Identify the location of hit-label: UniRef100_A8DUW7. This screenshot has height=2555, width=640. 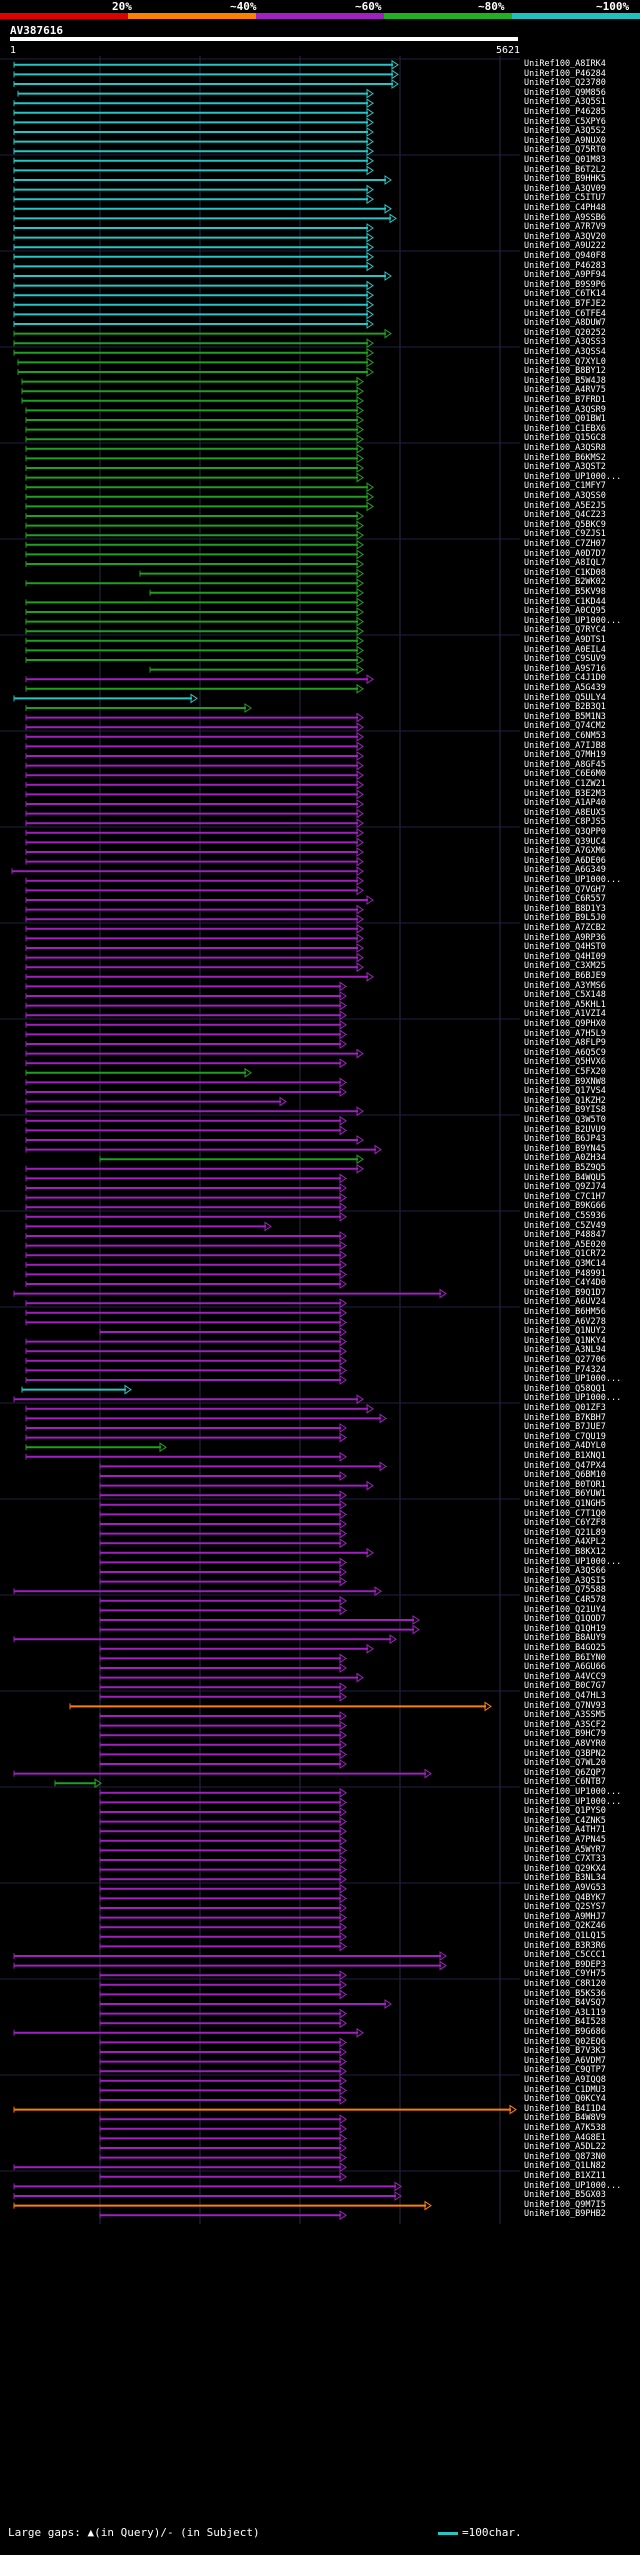
(565, 323).